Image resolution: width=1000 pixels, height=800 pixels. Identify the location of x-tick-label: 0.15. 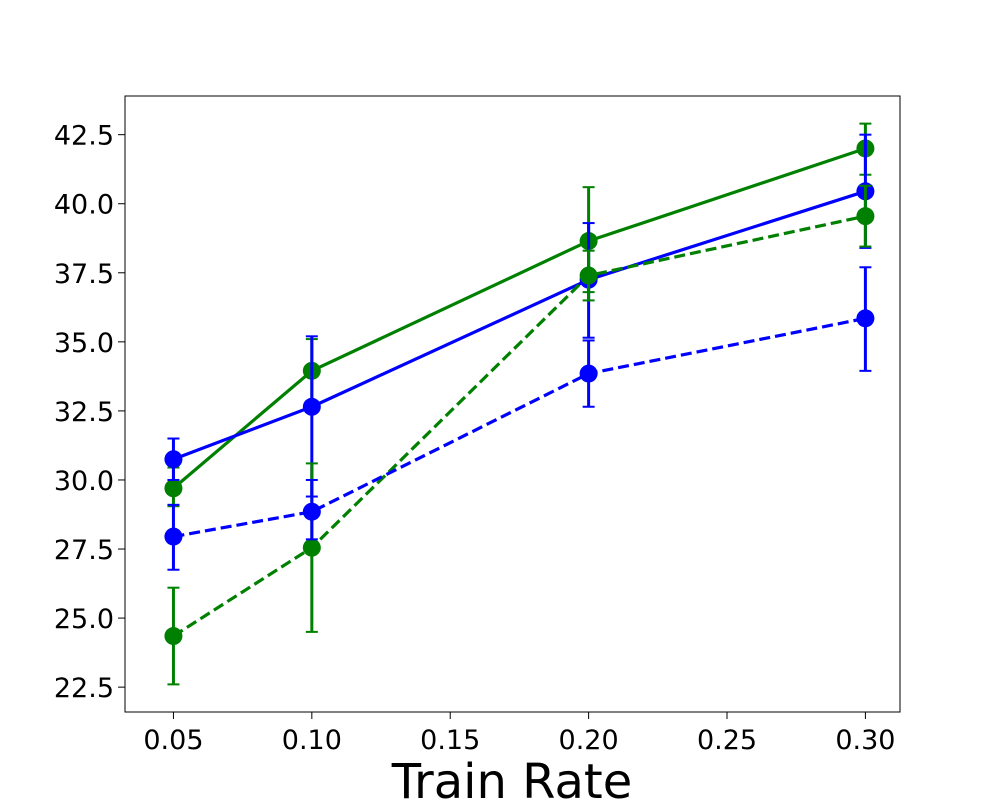
(450, 740).